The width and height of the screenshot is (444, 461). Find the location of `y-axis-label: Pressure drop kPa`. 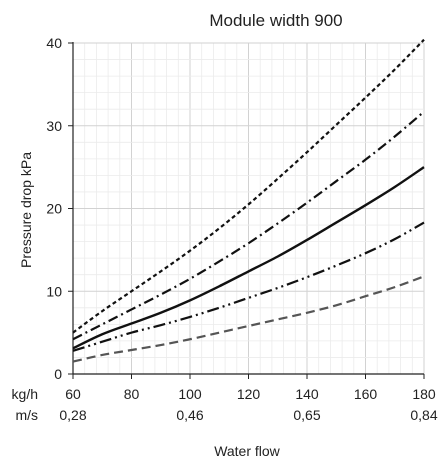

y-axis-label: Pressure drop kPa is located at coordinates (26, 210).